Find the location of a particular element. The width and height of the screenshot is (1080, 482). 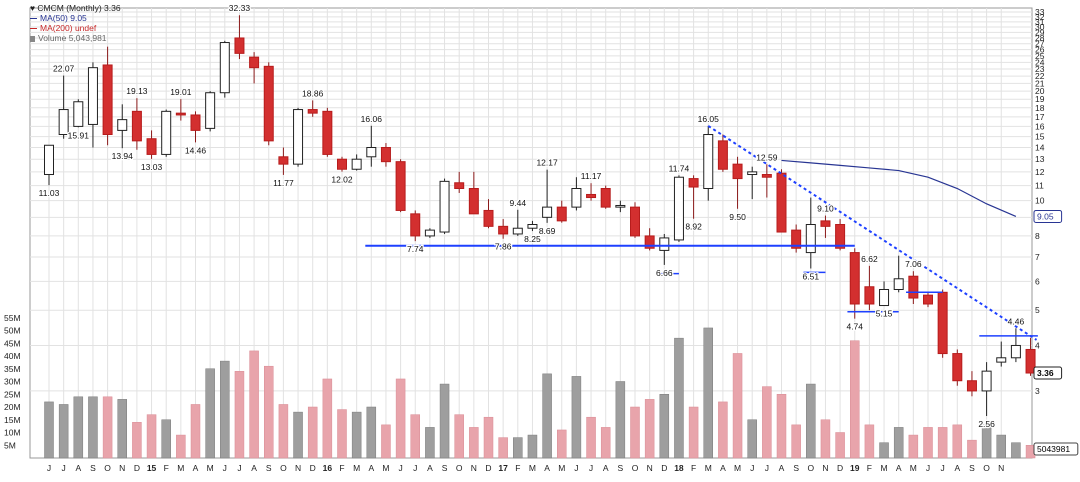

month-label: 18 is located at coordinates (679, 468).